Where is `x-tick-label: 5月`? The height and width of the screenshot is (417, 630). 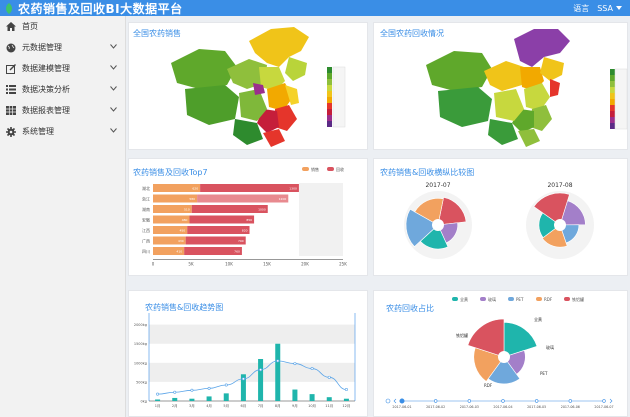
x-tick-label: 5月 is located at coordinates (226, 405).